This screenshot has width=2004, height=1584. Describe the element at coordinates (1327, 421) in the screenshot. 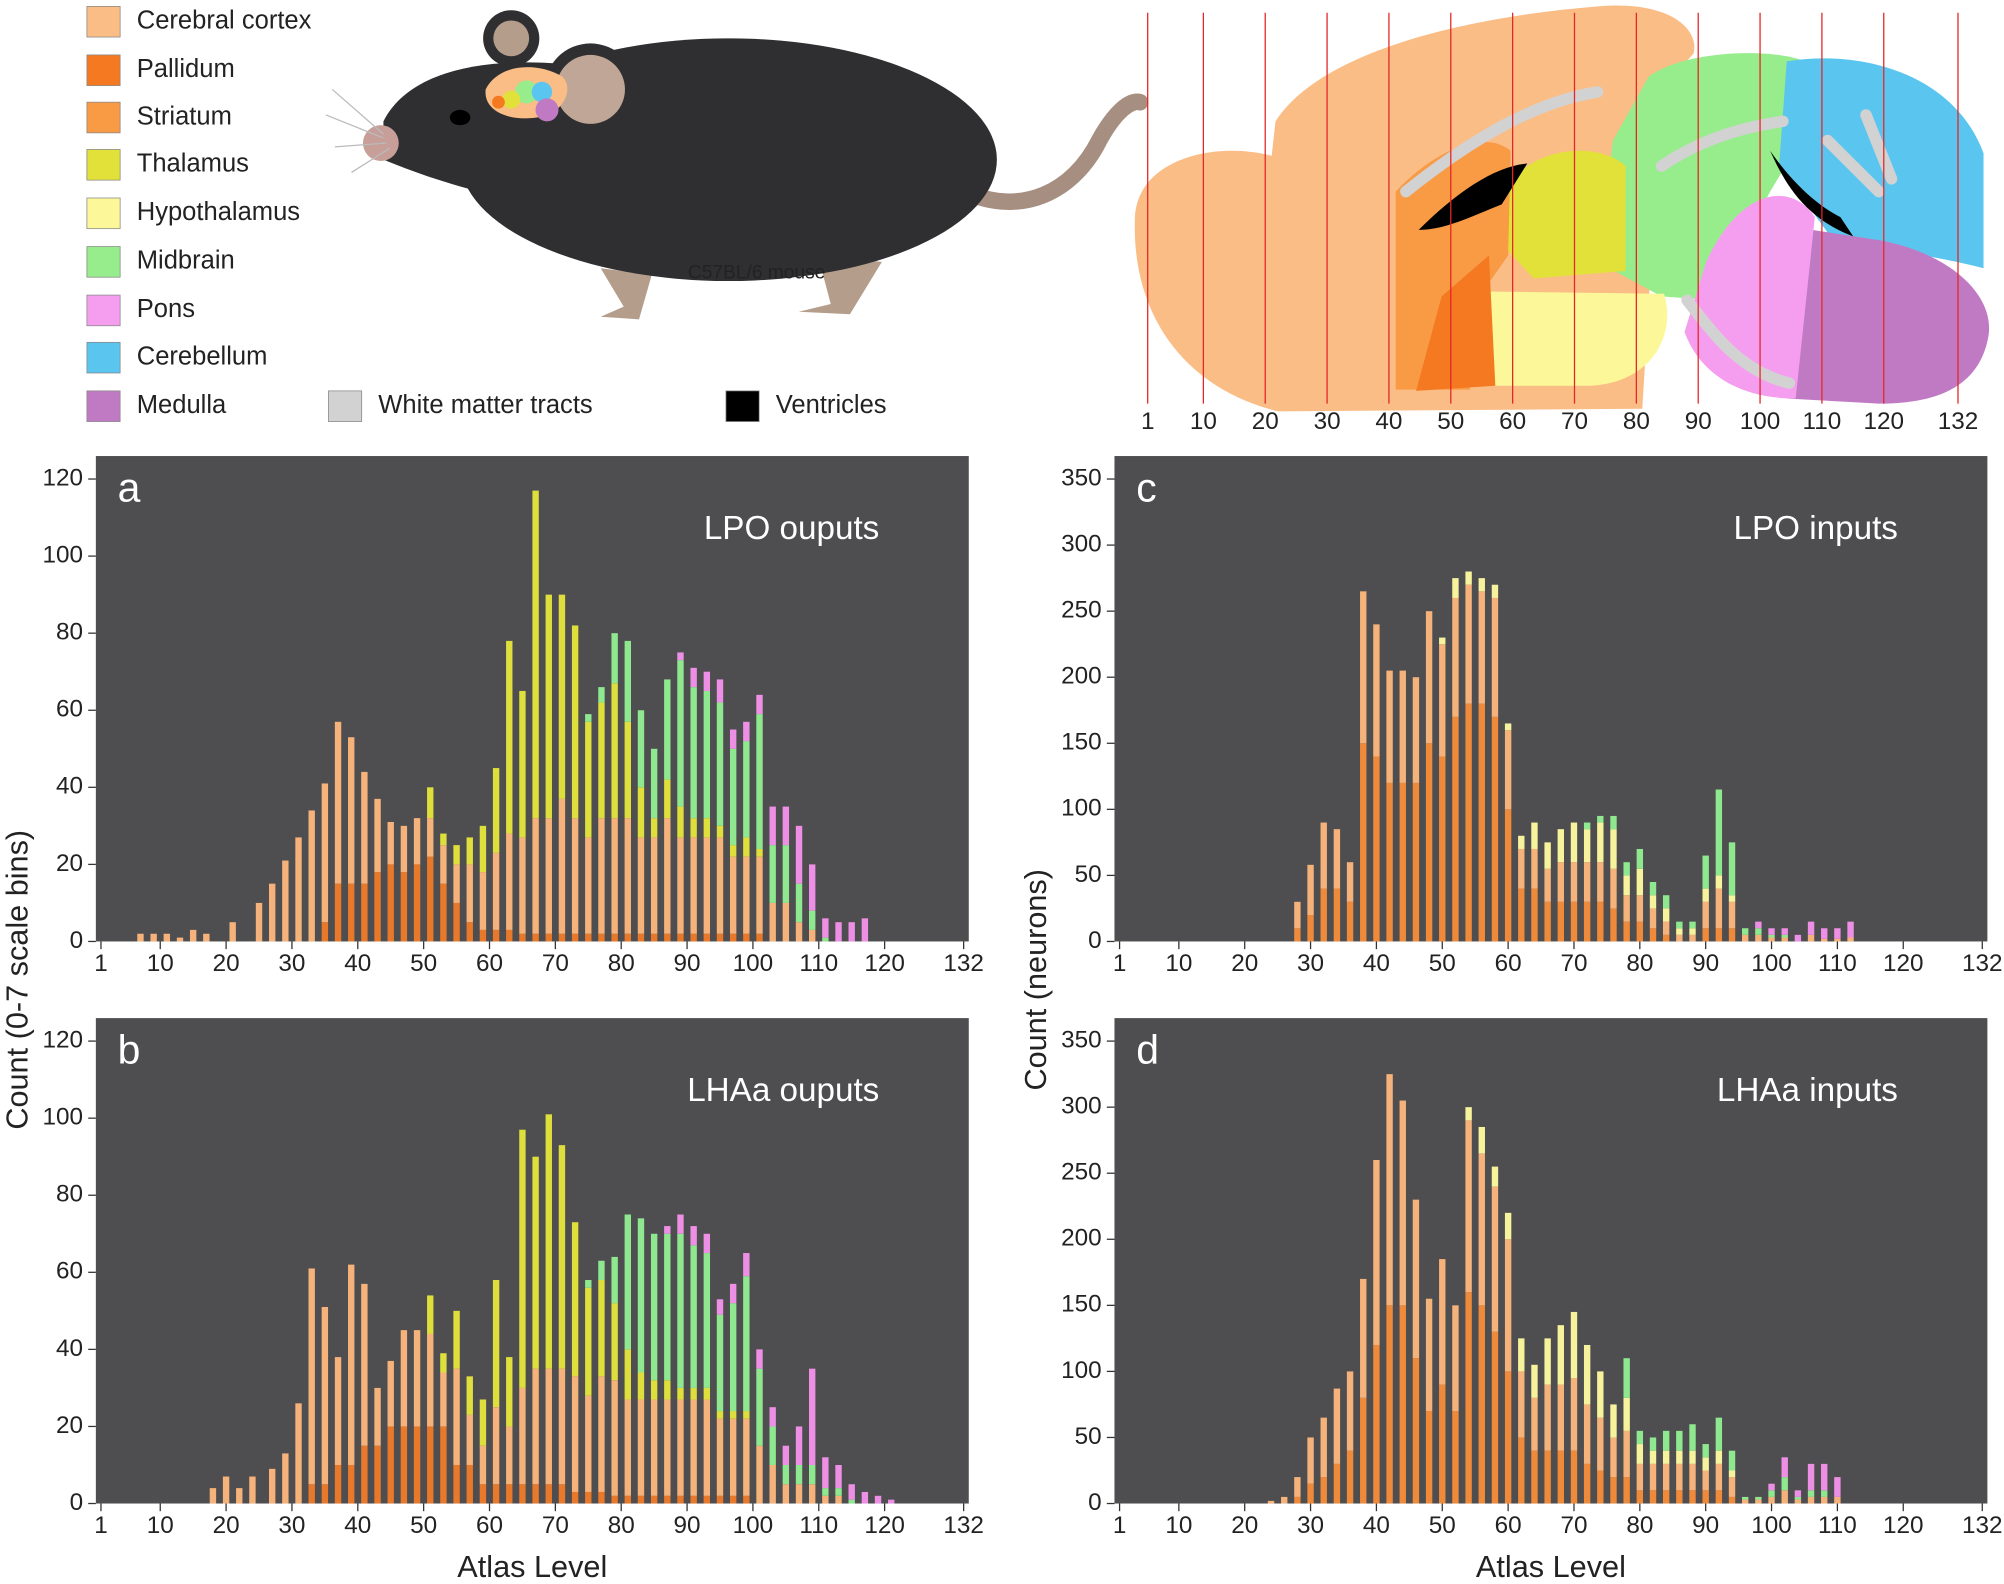

I see `atlas-level-label: 30` at that location.